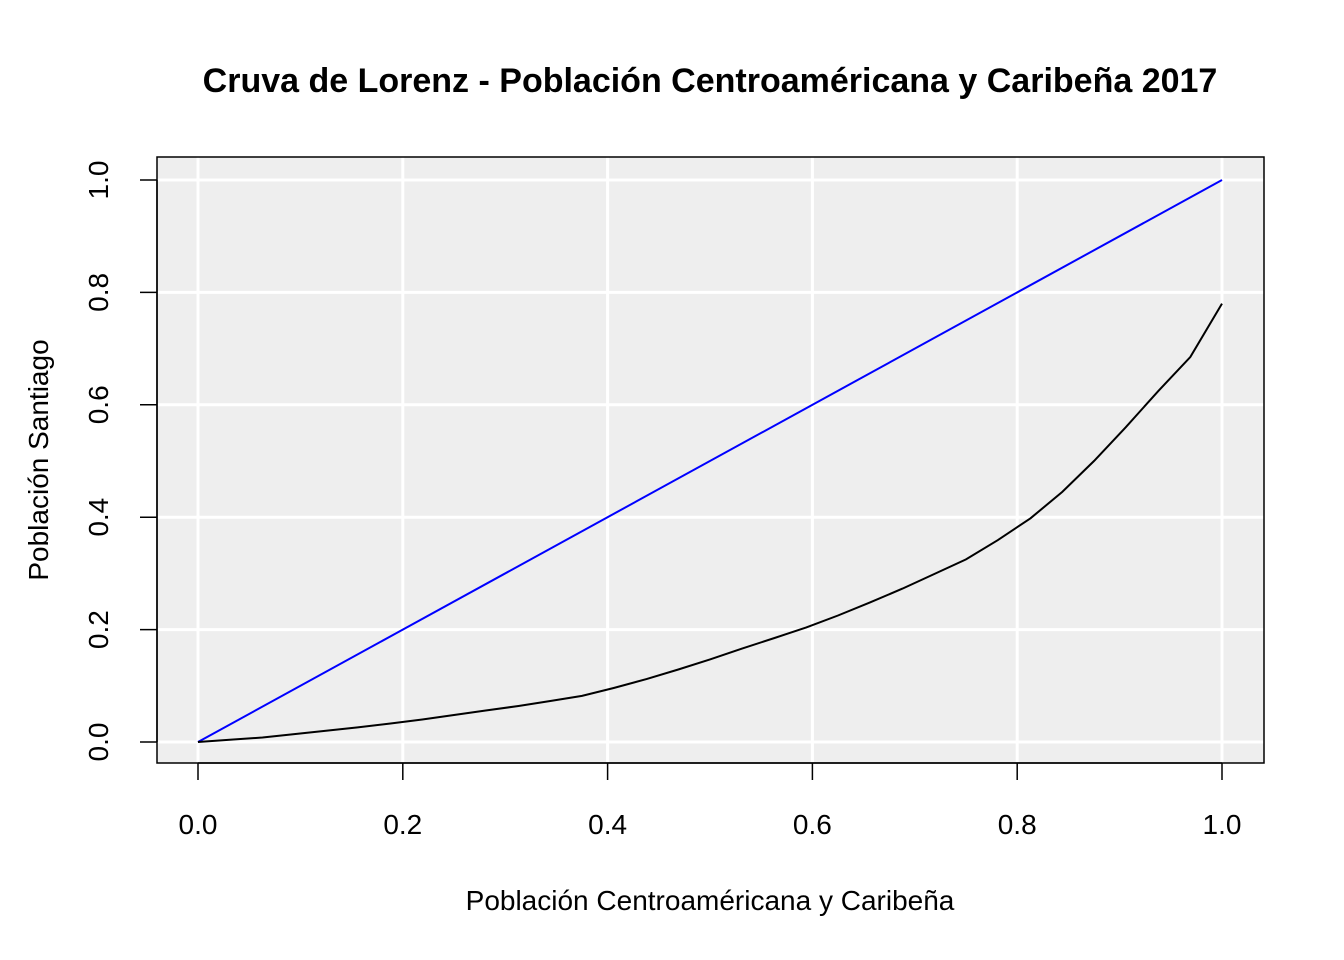 The height and width of the screenshot is (960, 1344). What do you see at coordinates (98, 180) in the screenshot?
I see `y-tick-label: 1.0` at bounding box center [98, 180].